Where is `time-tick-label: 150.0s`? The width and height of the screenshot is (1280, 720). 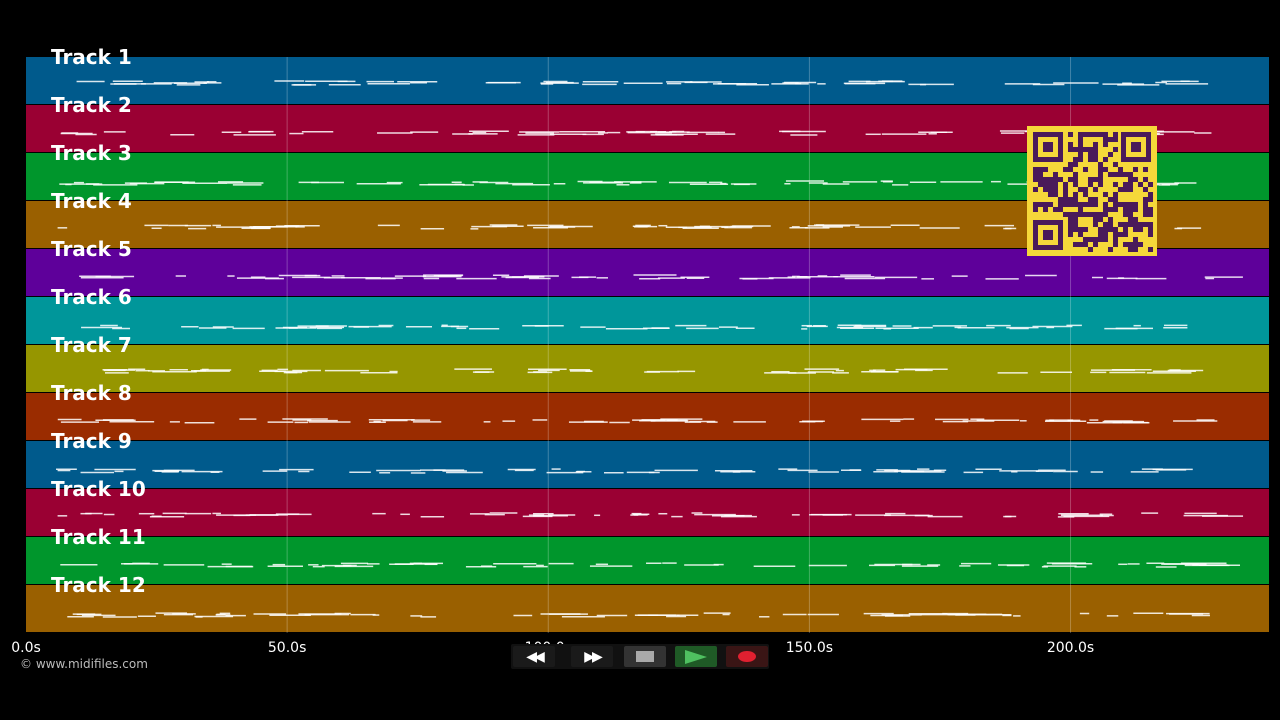
time-tick-label: 150.0s is located at coordinates (809, 648).